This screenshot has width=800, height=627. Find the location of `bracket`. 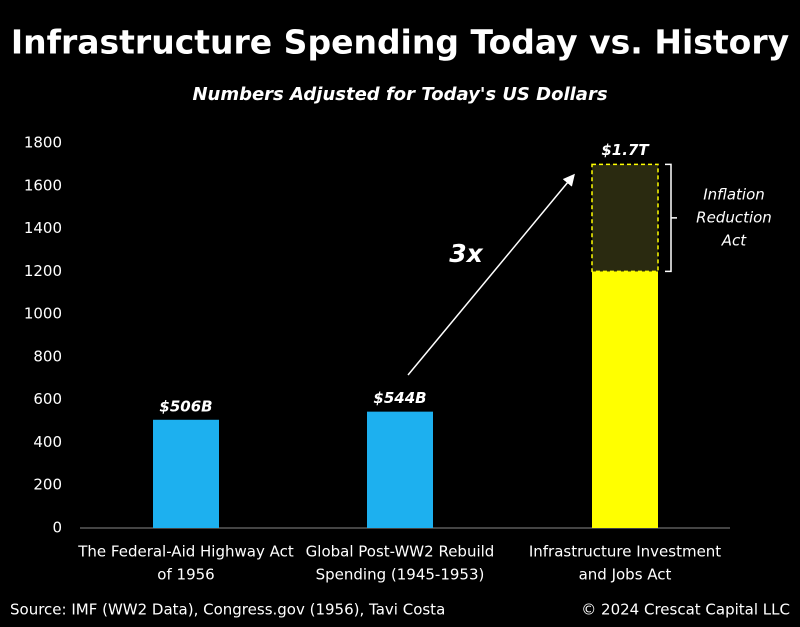

bracket is located at coordinates (671, 218).